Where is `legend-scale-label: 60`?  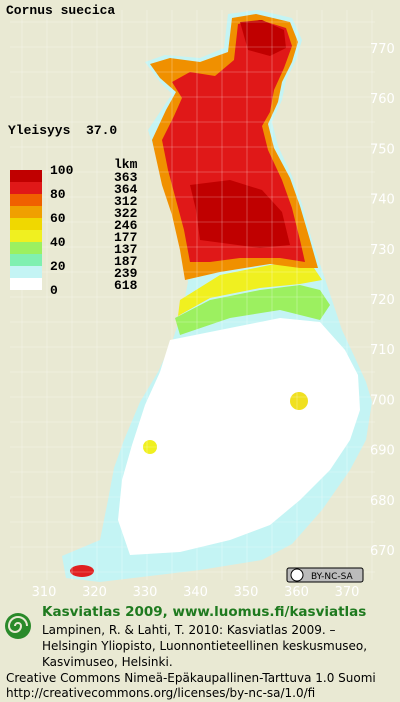
legend-scale-label: 60 is located at coordinates (58, 218).